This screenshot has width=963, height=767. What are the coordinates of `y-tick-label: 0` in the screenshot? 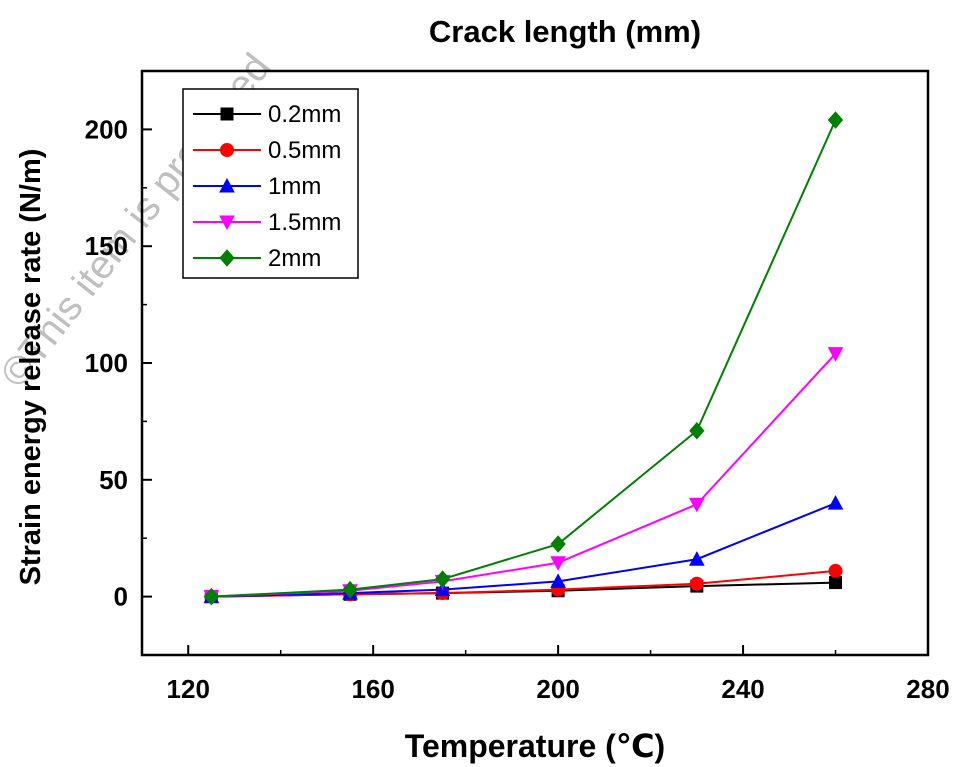 It's located at (121, 597).